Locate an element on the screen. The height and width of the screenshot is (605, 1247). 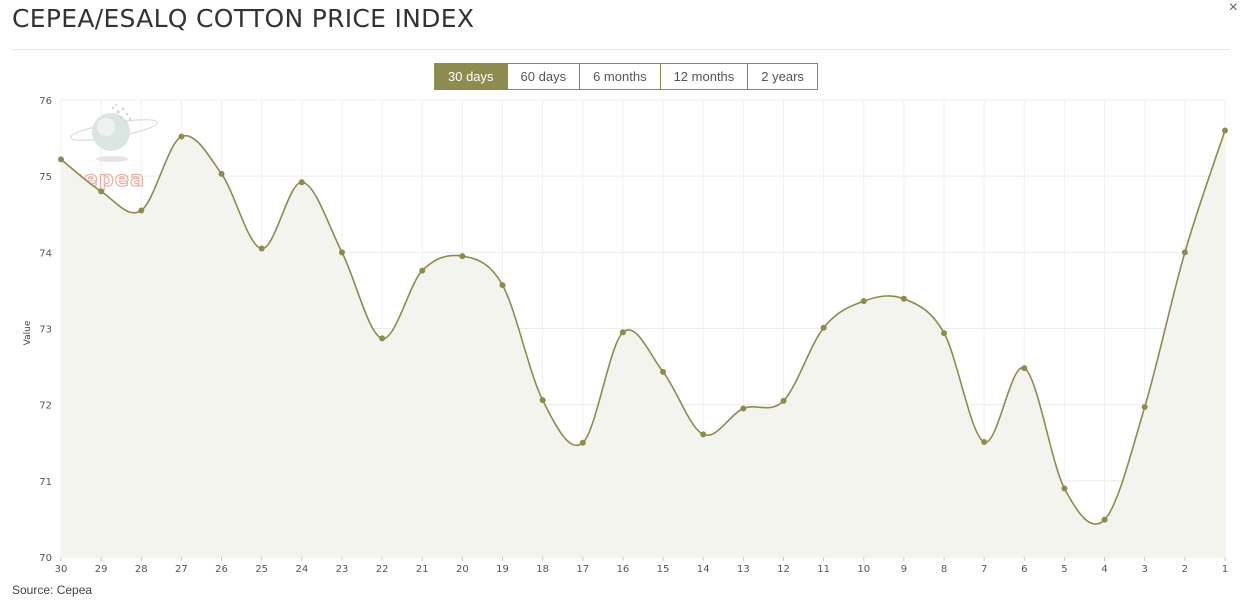
y-tick-label: 75 is located at coordinates (45, 177).